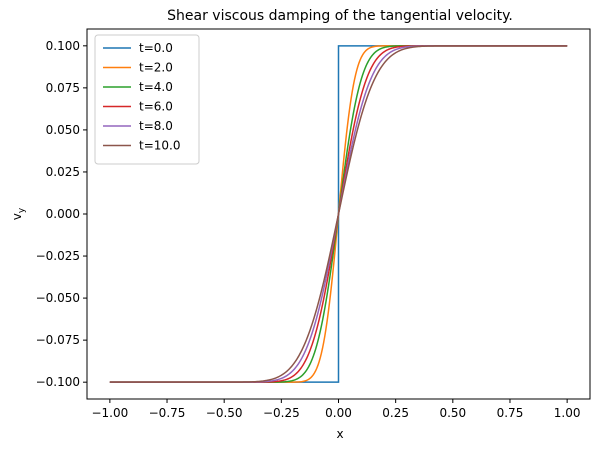 The width and height of the screenshot is (599, 453). Describe the element at coordinates (58, 256) in the screenshot. I see `y-tick-label: −0.025` at that location.